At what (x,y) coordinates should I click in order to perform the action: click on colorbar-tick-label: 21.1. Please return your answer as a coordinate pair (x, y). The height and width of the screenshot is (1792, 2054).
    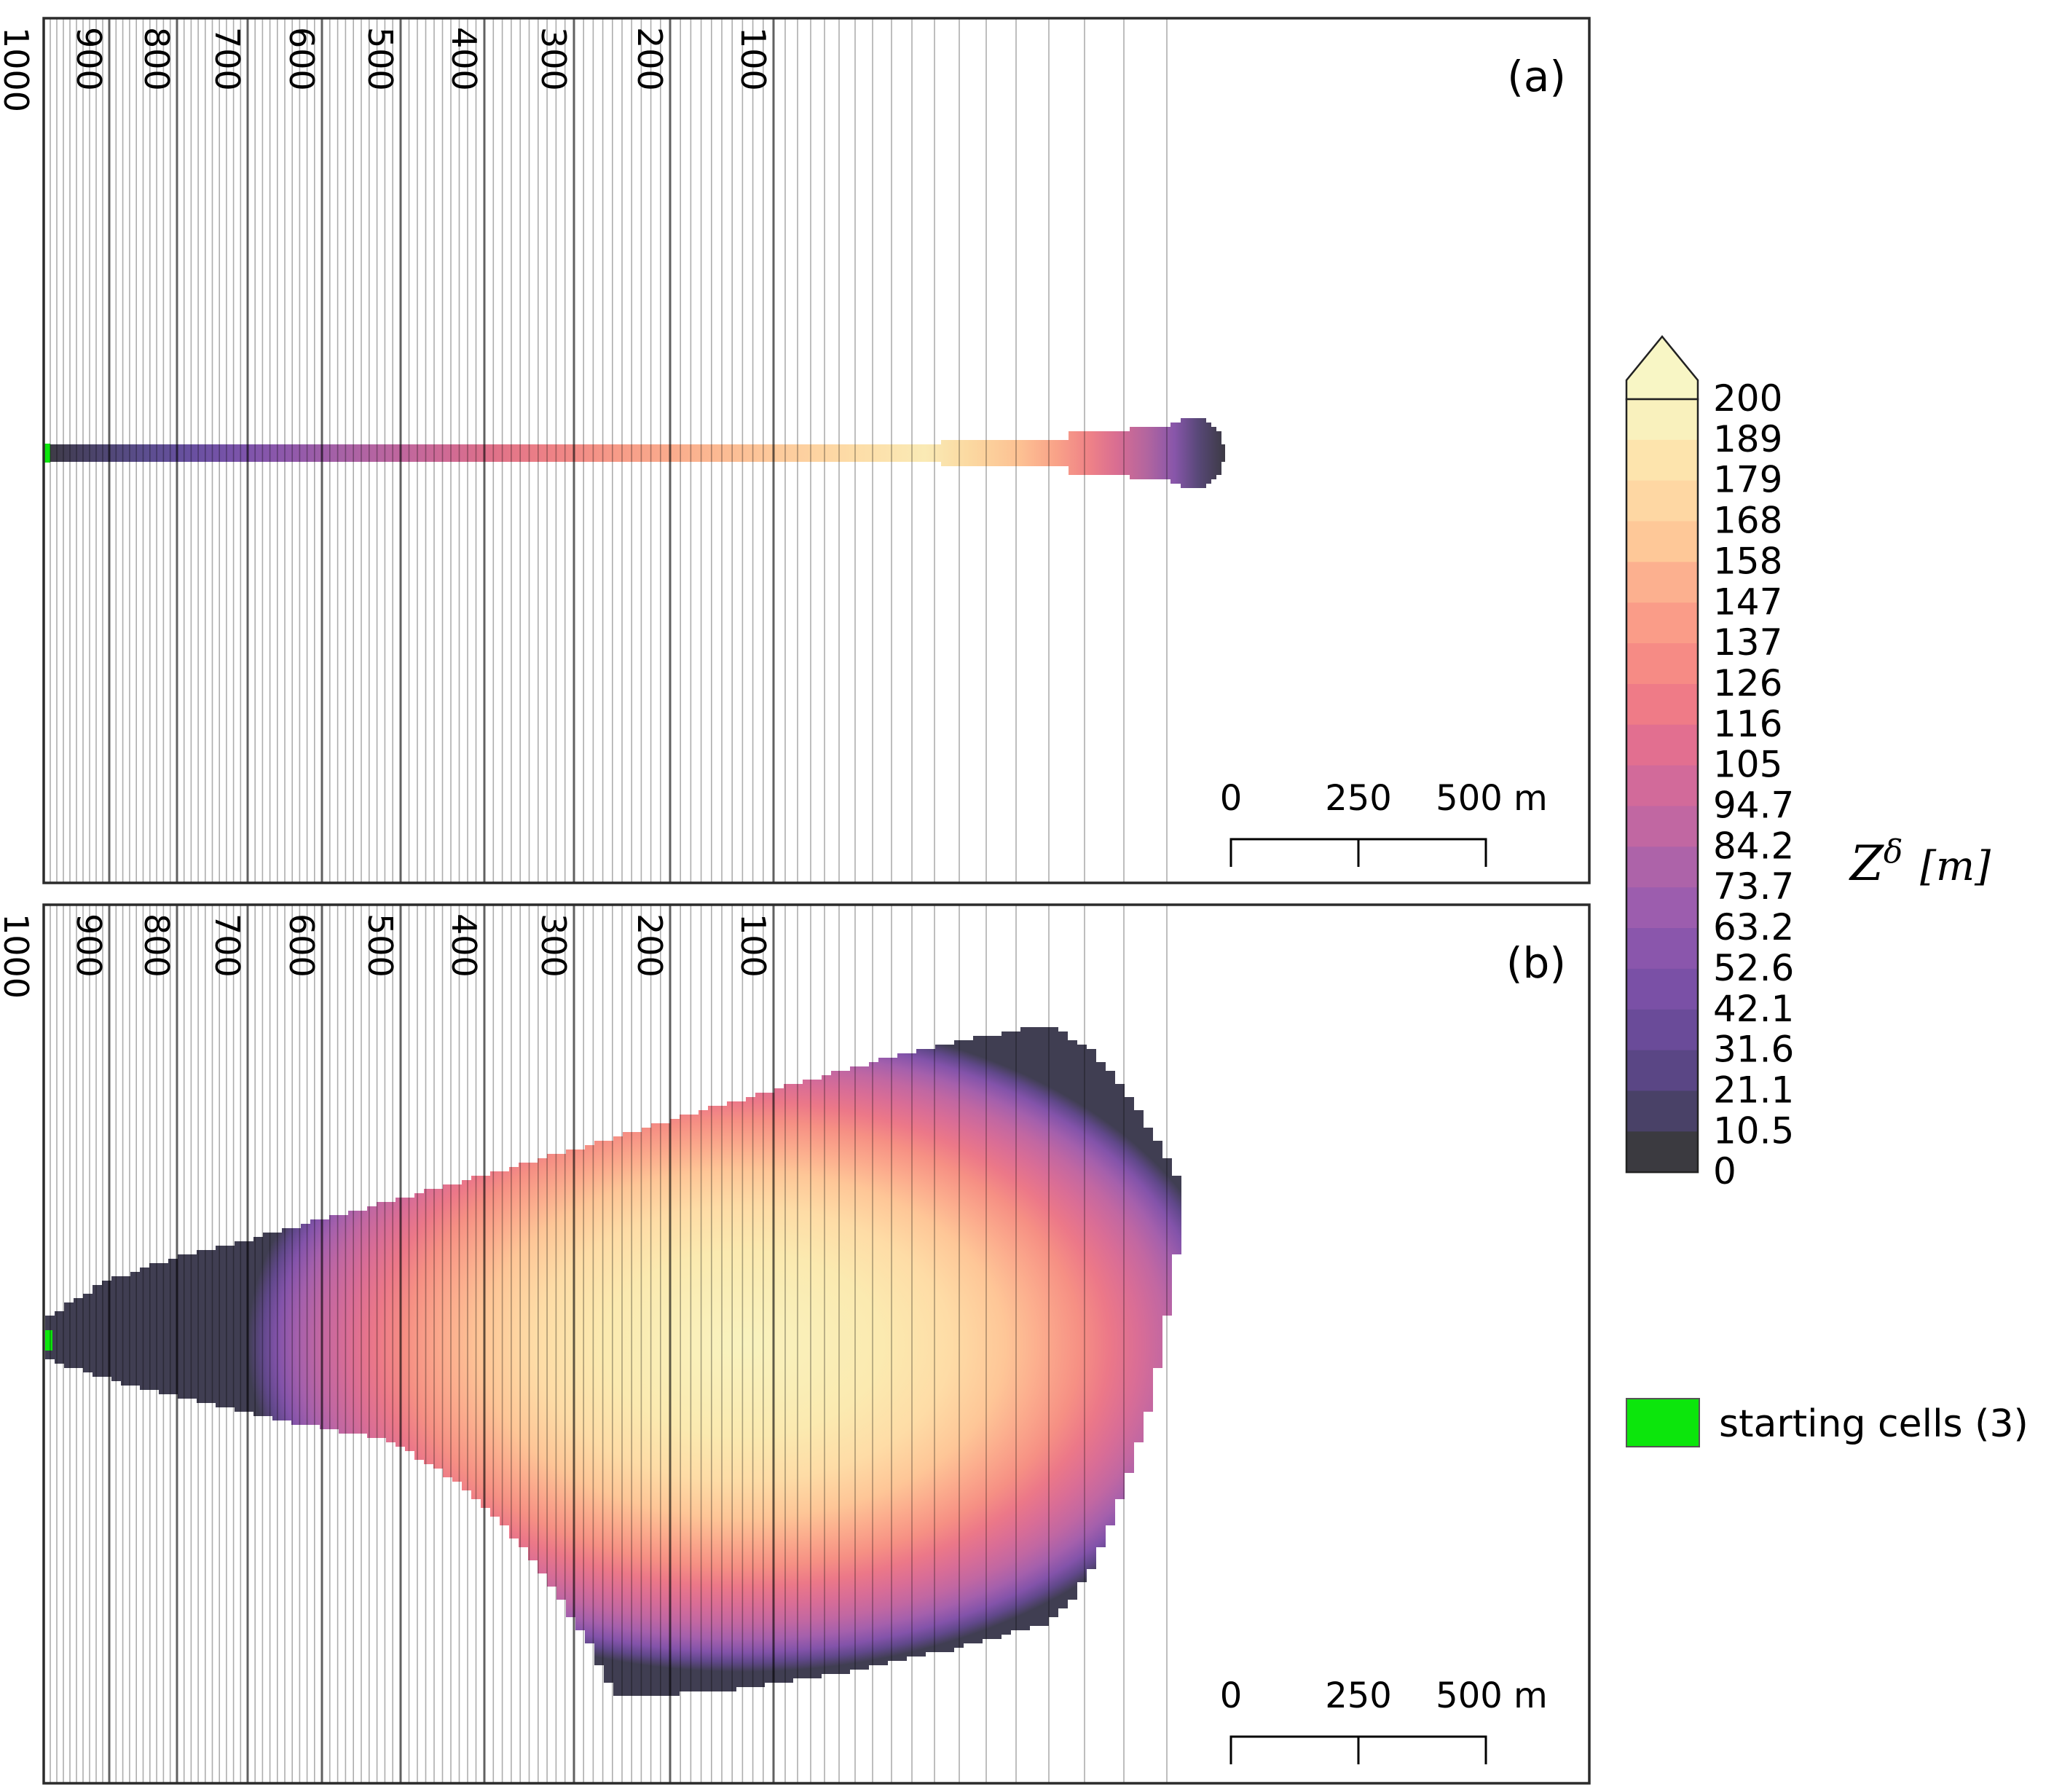
    Looking at the image, I should click on (1754, 1090).